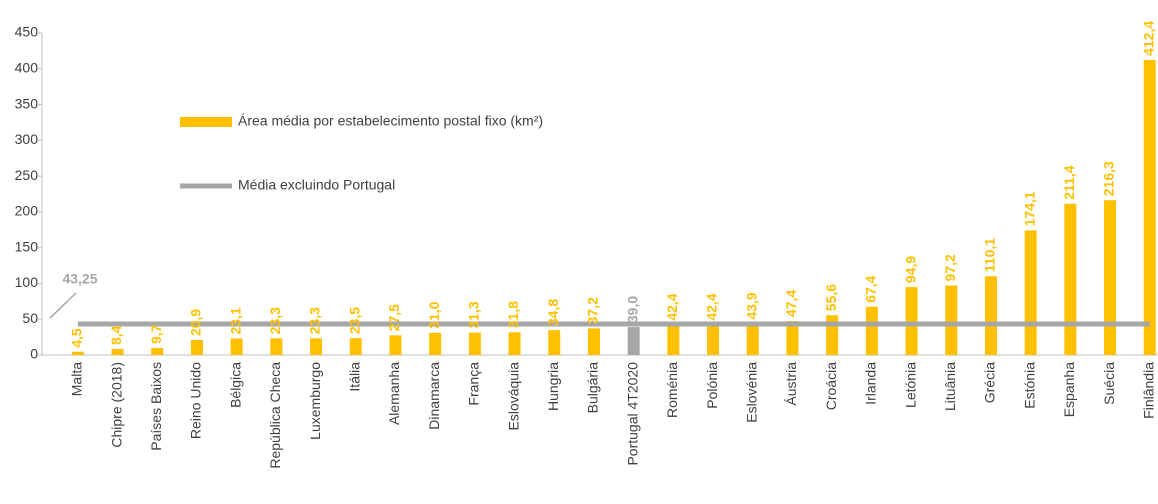 This screenshot has width=1158, height=504. Describe the element at coordinates (1069, 389) in the screenshot. I see `x-tick-label: Espanha` at that location.